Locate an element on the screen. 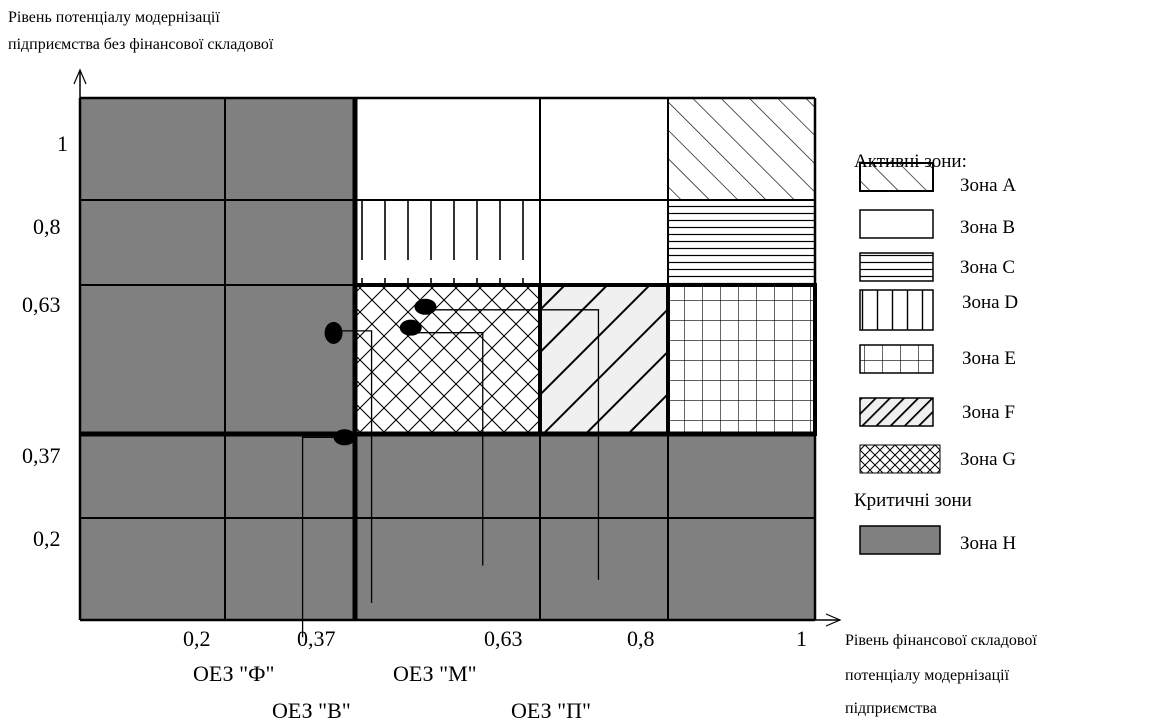 This screenshot has width=1155, height=724. legend-active-title: Активні зони: is located at coordinates (910, 161).